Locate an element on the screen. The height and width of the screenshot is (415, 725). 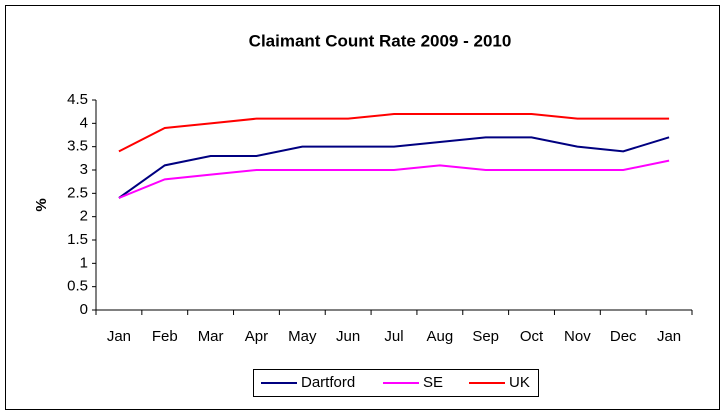
x-tick-label: Mar is located at coordinates (211, 336).